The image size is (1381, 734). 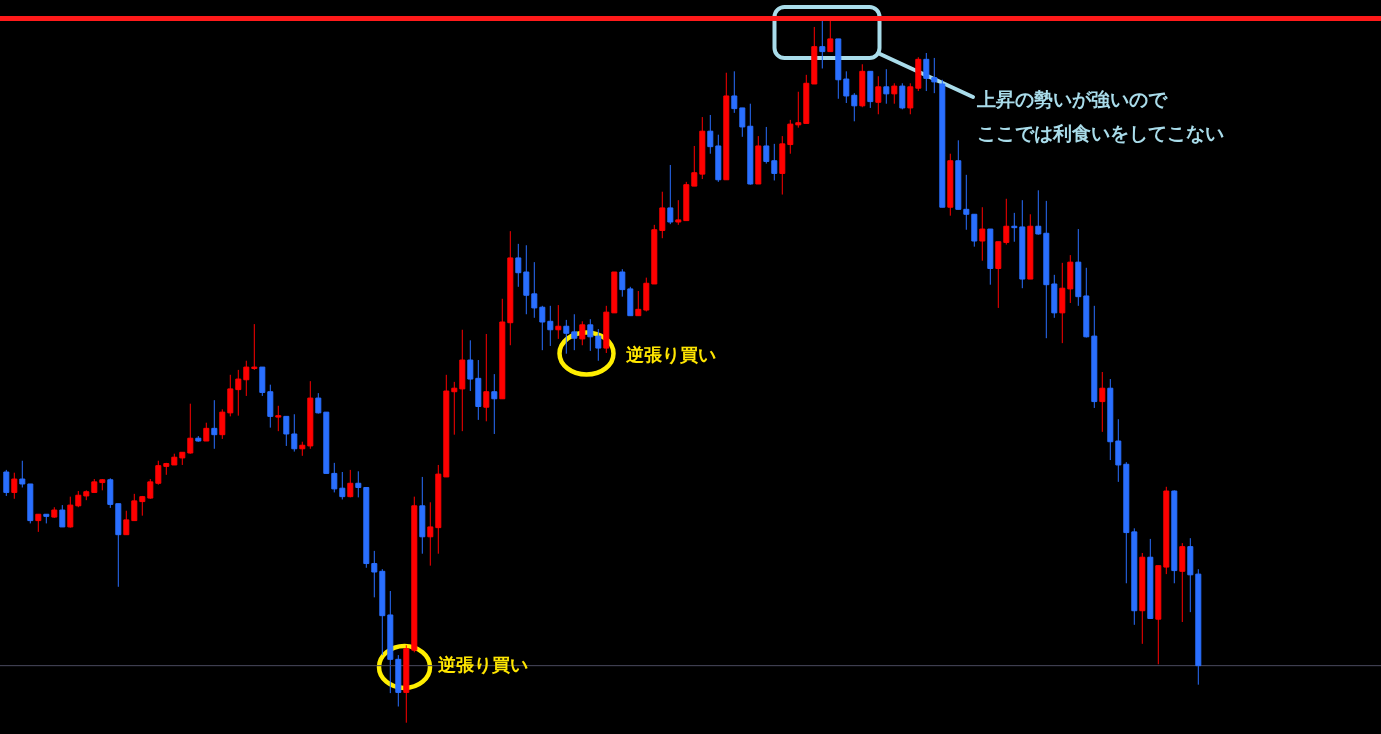 What do you see at coordinates (1072, 99) in the screenshot?
I see `annotation: 上昇の勢いが強いので` at bounding box center [1072, 99].